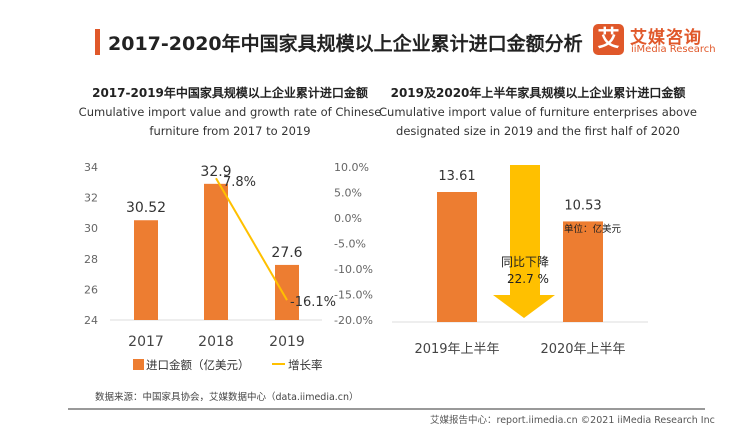  I want to click on left-y-tick: 32, so click(91, 198).